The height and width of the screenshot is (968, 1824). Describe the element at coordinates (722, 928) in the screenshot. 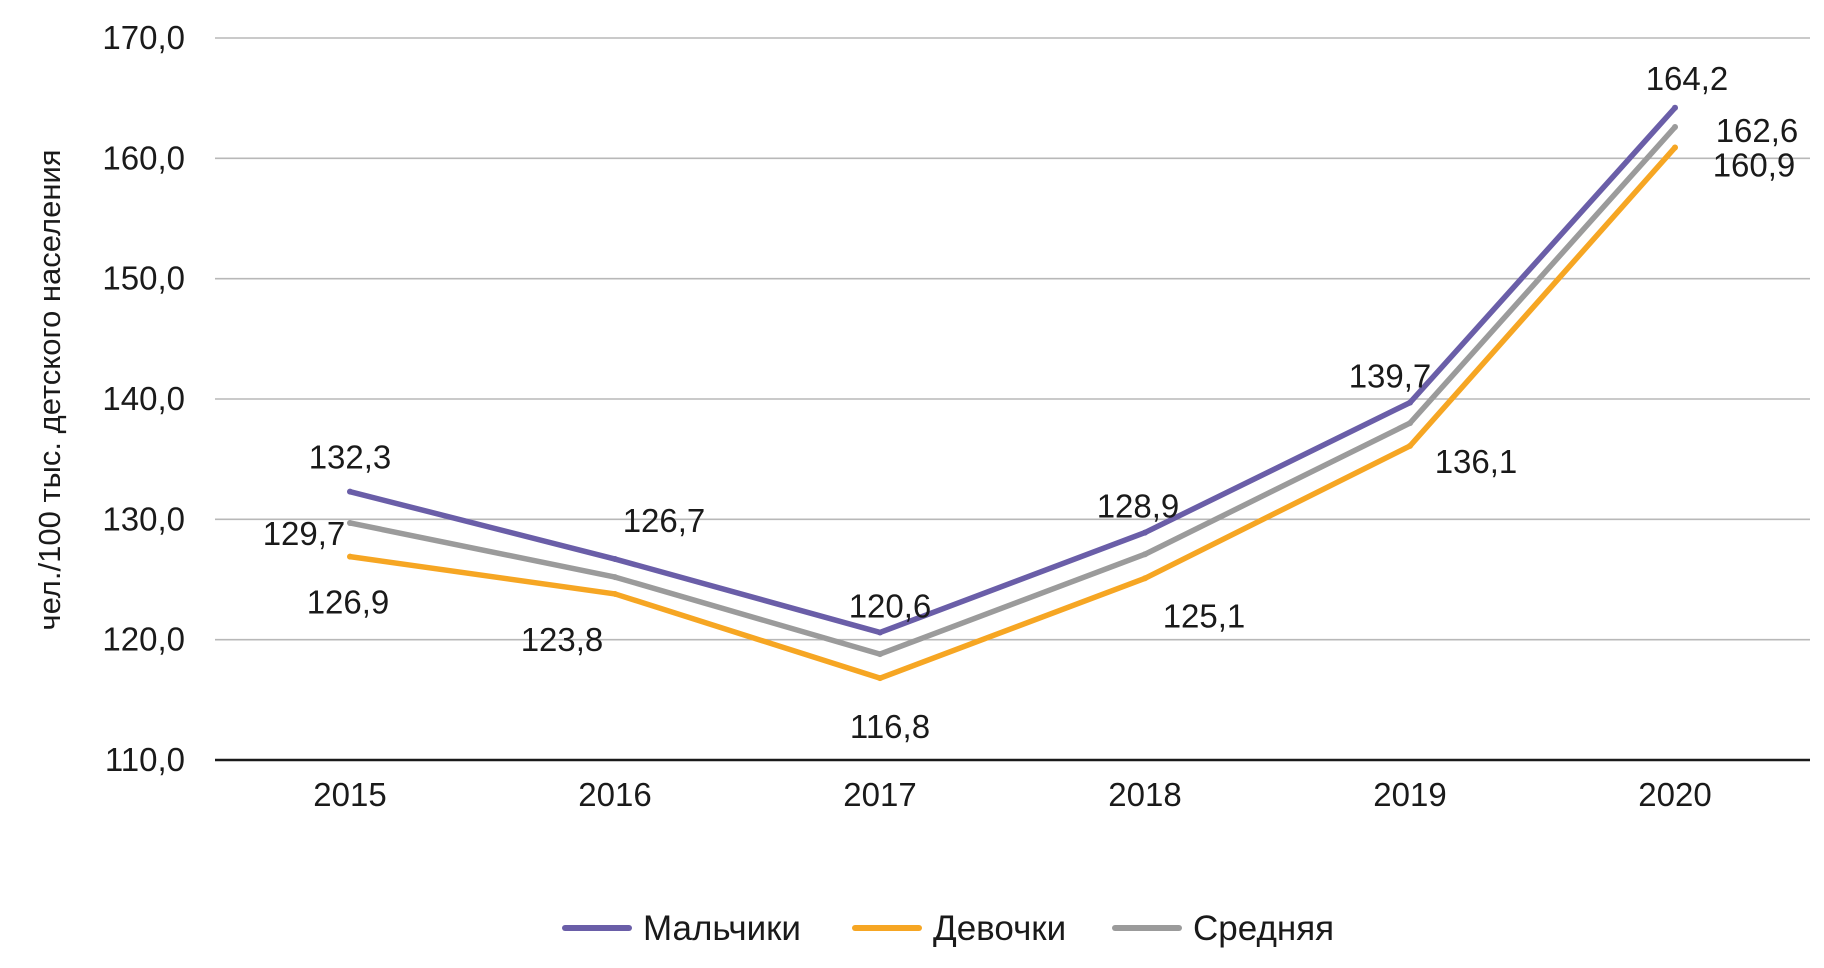

I see `legend-label: Мальчики` at that location.